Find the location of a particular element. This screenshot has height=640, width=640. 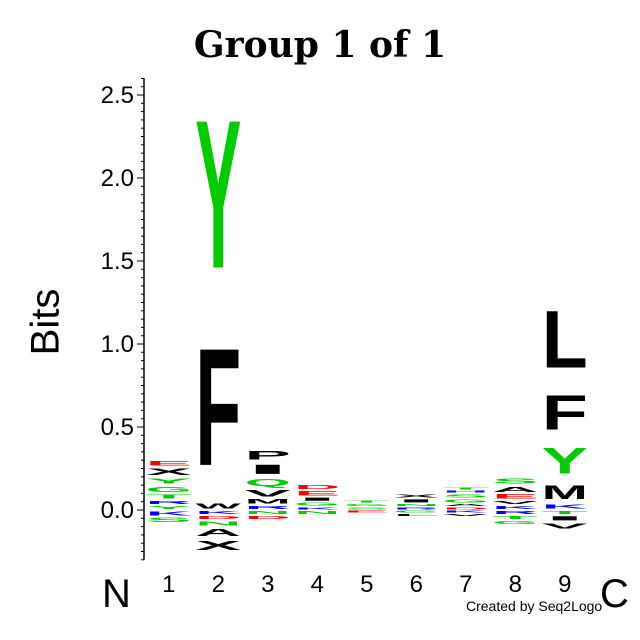

y-tick-label: 1.0 is located at coordinates (117, 344).